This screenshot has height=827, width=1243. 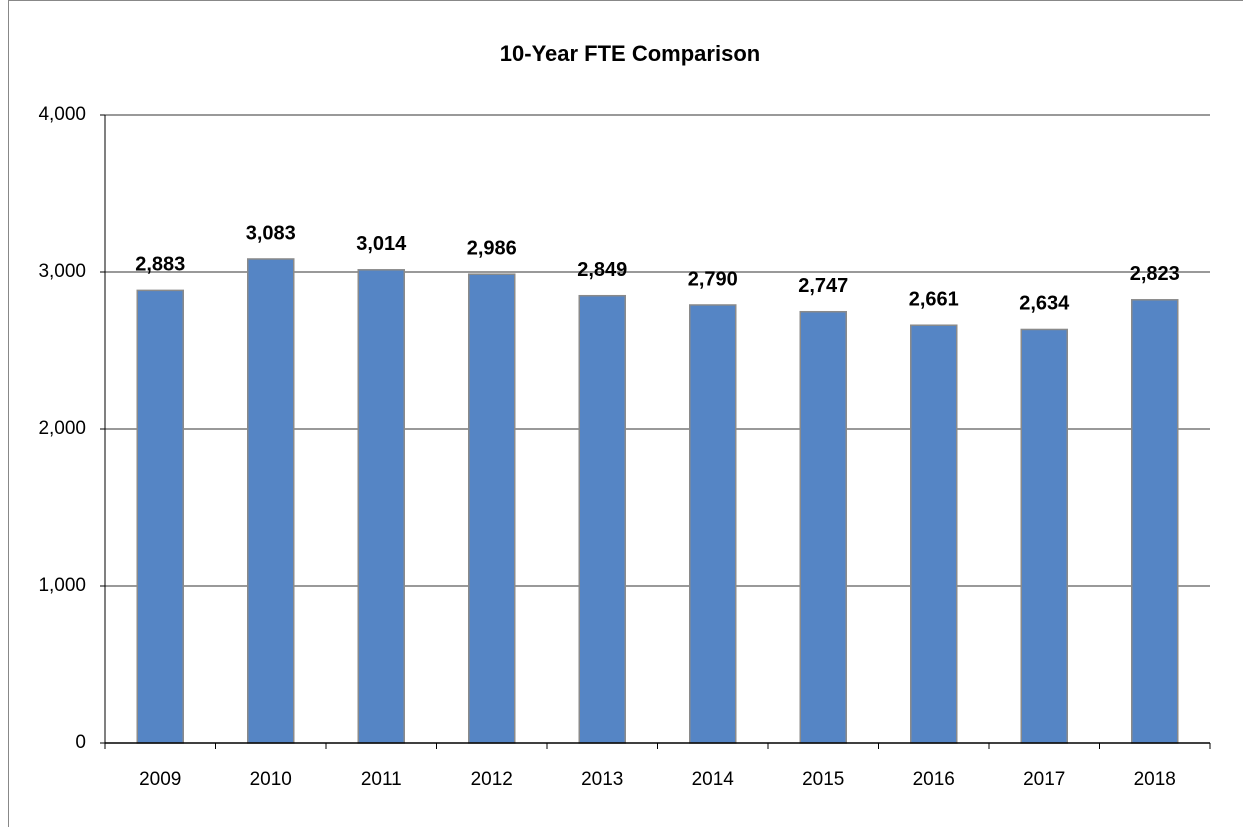 What do you see at coordinates (934, 779) in the screenshot?
I see `x-tick-label: 2016` at bounding box center [934, 779].